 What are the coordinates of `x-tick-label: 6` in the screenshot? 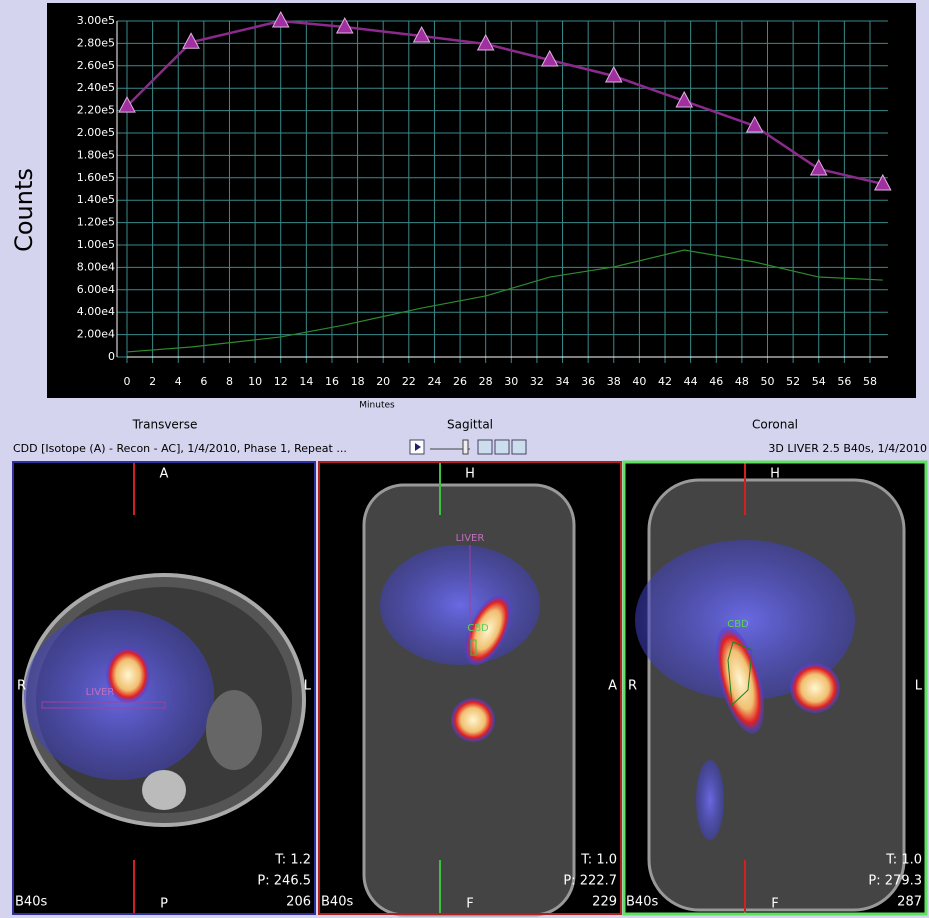 It's located at (203, 381).